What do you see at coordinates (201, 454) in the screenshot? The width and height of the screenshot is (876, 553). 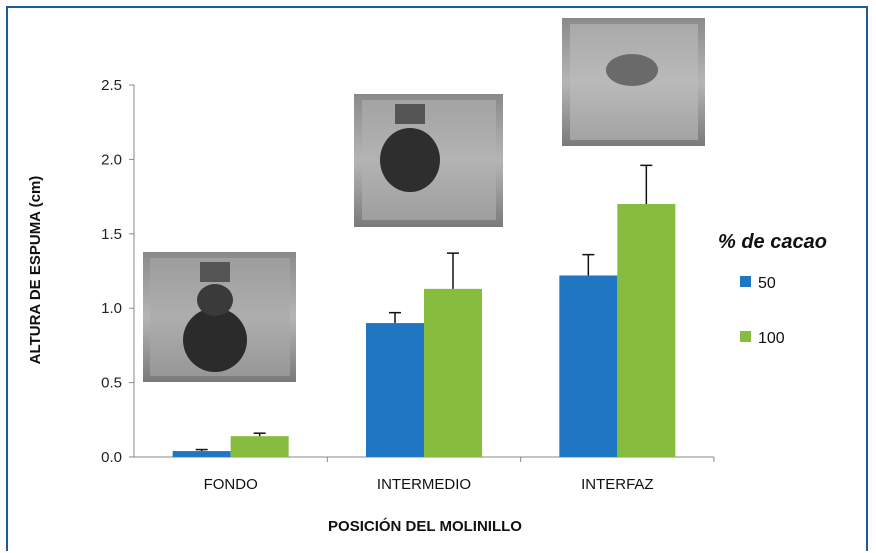 I see `bar-50-fondo` at bounding box center [201, 454].